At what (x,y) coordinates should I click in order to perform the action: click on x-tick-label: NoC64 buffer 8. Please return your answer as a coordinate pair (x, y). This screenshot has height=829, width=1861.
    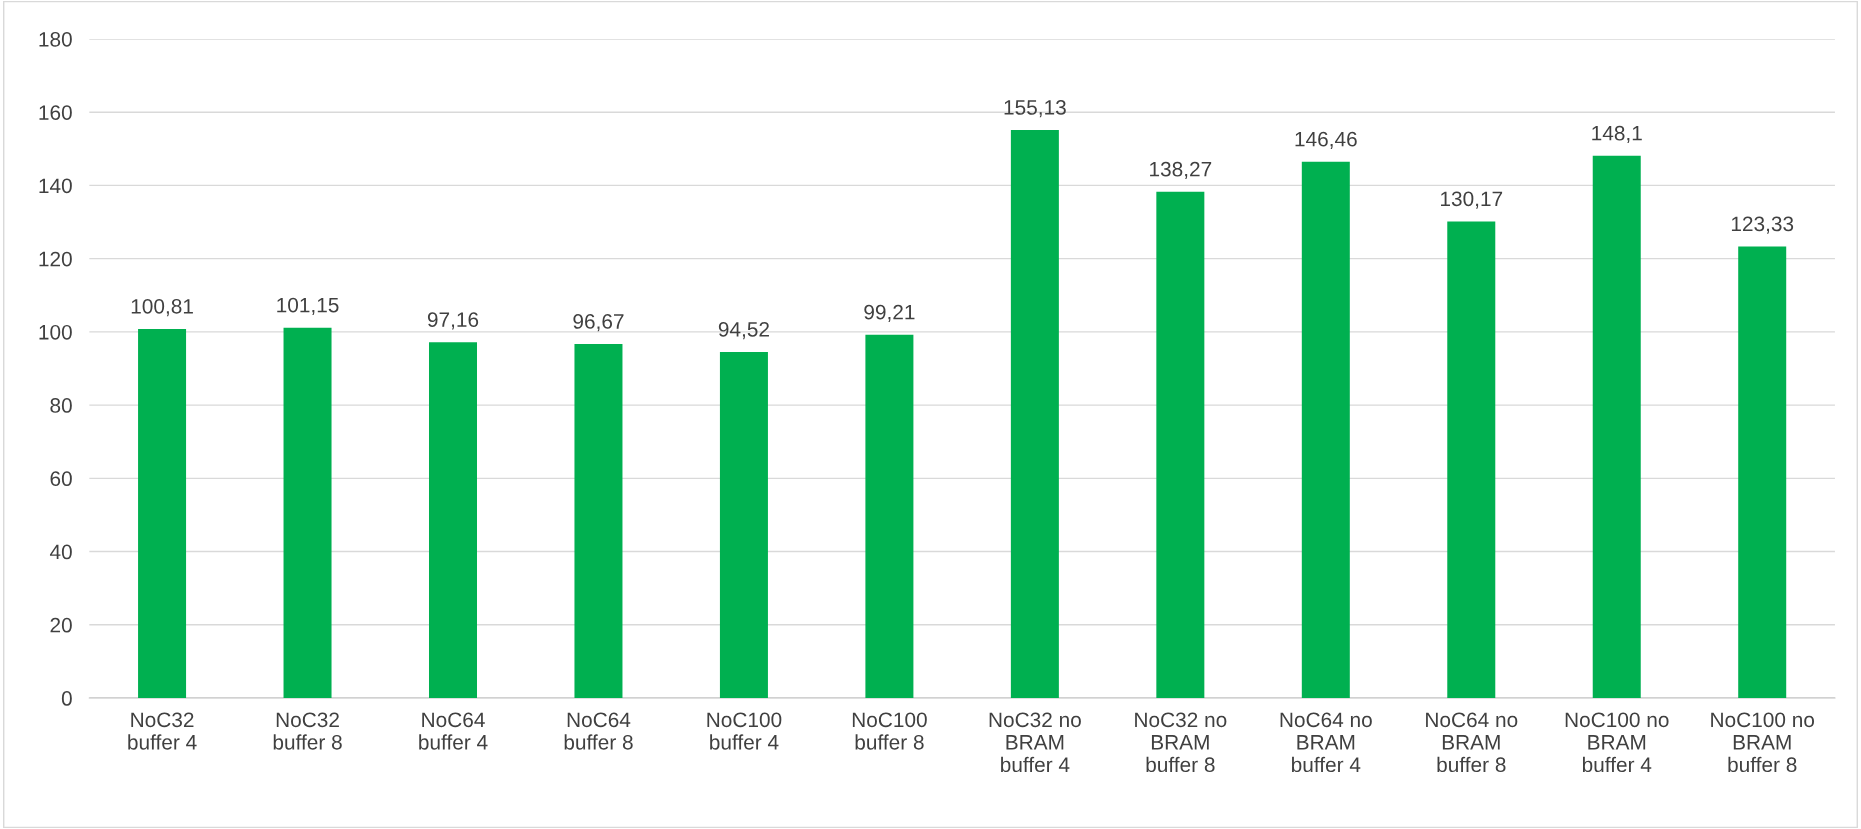
    Looking at the image, I should click on (598, 731).